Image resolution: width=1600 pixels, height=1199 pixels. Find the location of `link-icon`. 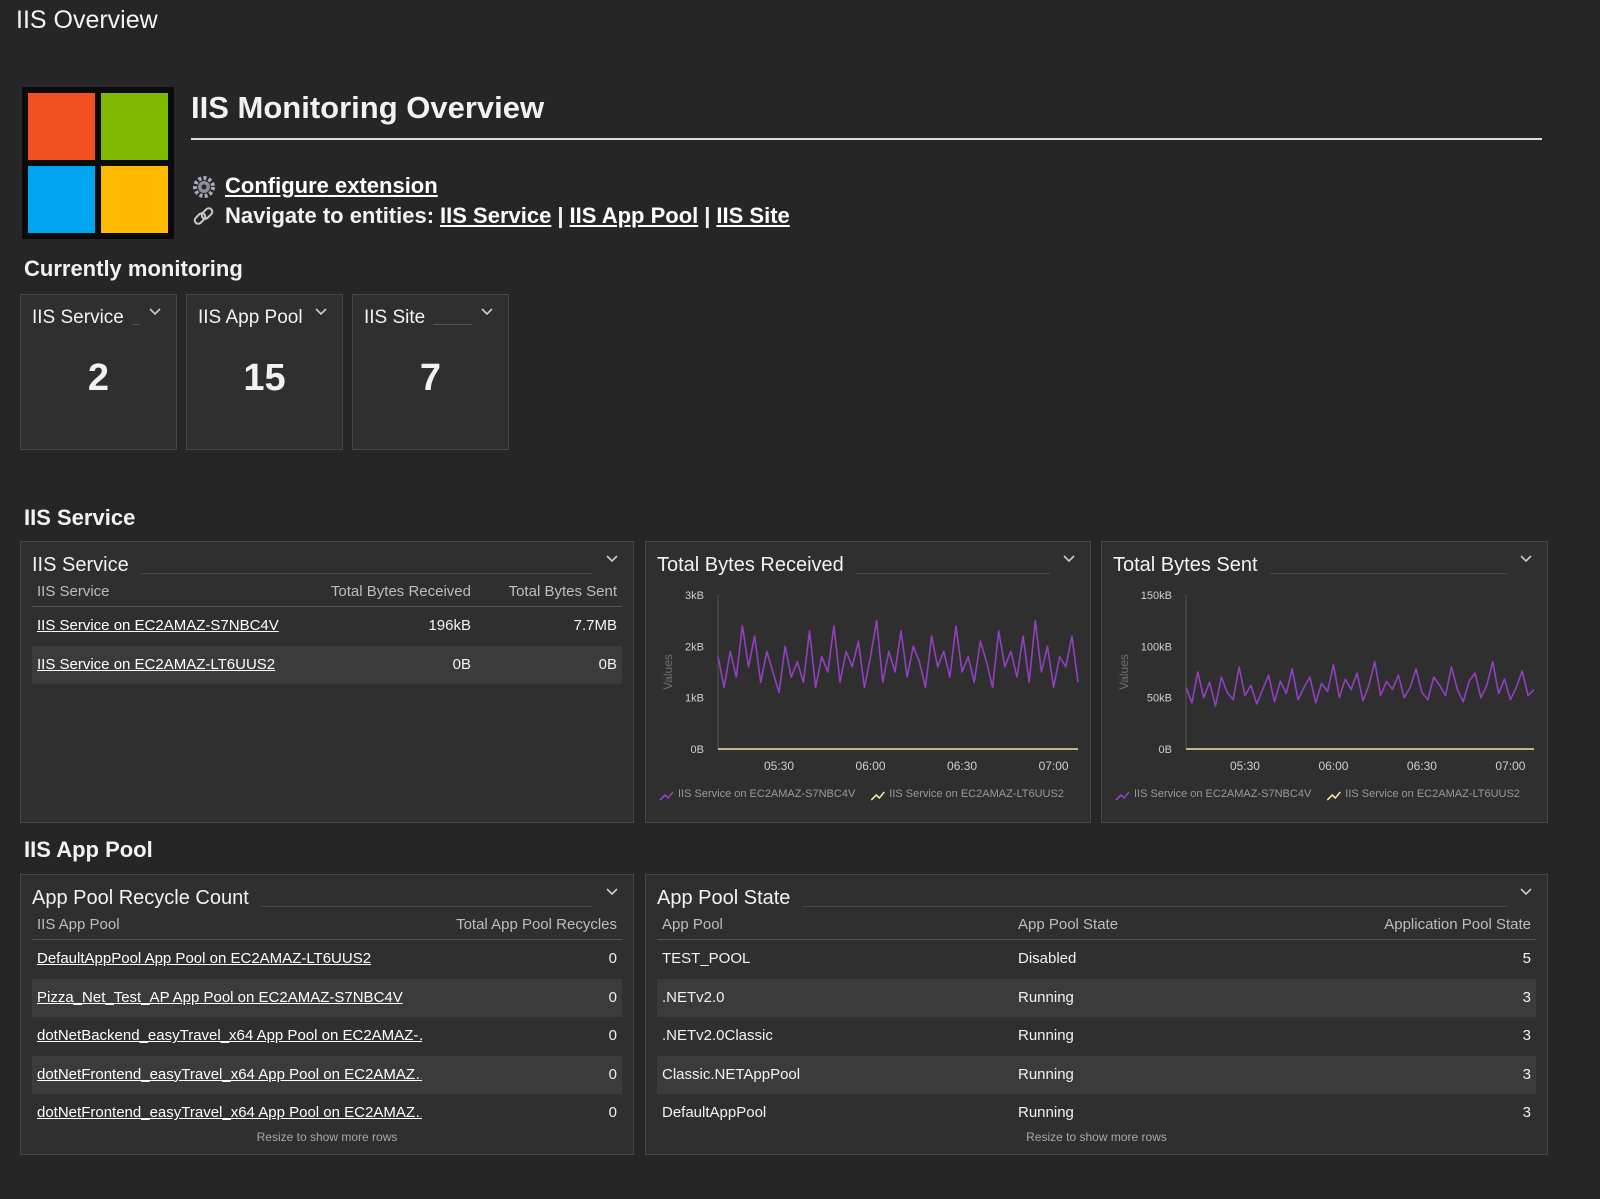

link-icon is located at coordinates (203, 216).